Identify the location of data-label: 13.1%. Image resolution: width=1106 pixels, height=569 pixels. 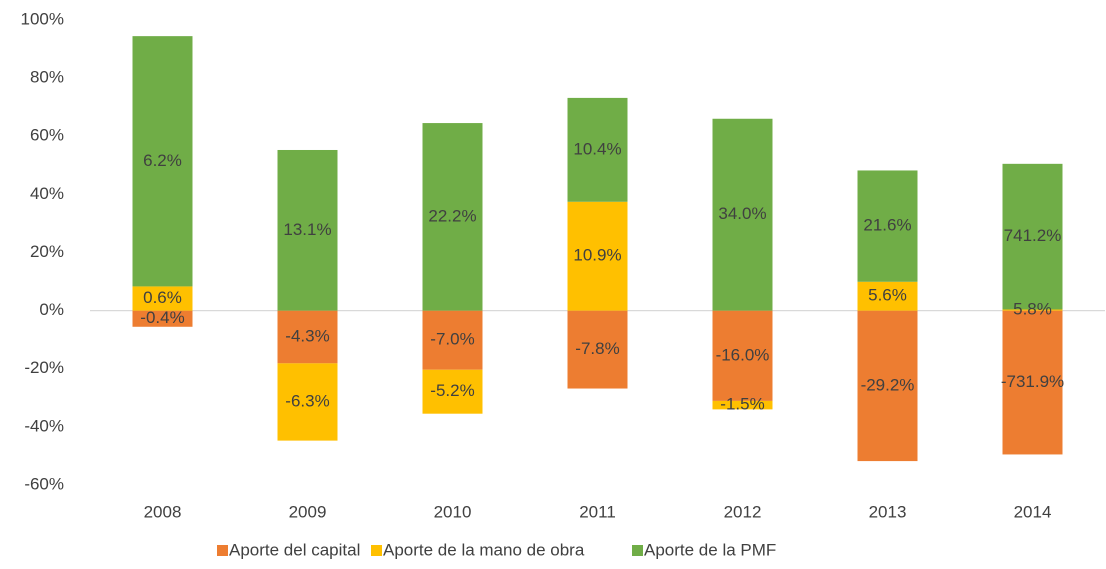
(307, 229).